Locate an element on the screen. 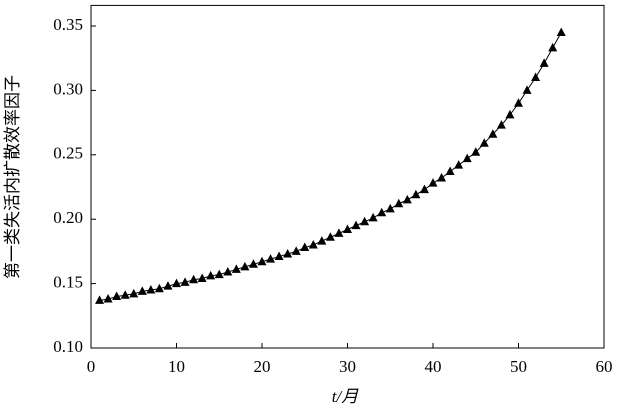 The height and width of the screenshot is (413, 617). y-tick-label: 0.30 is located at coordinates (68, 88).